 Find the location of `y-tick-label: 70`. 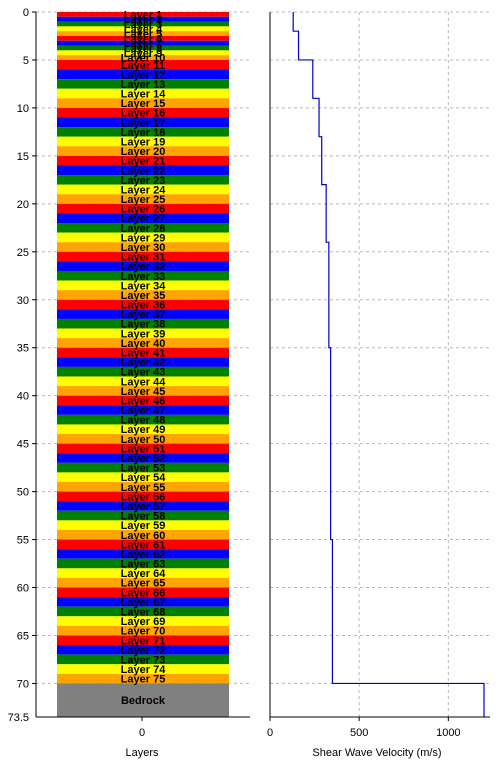

y-tick-label: 70 is located at coordinates (23, 684).